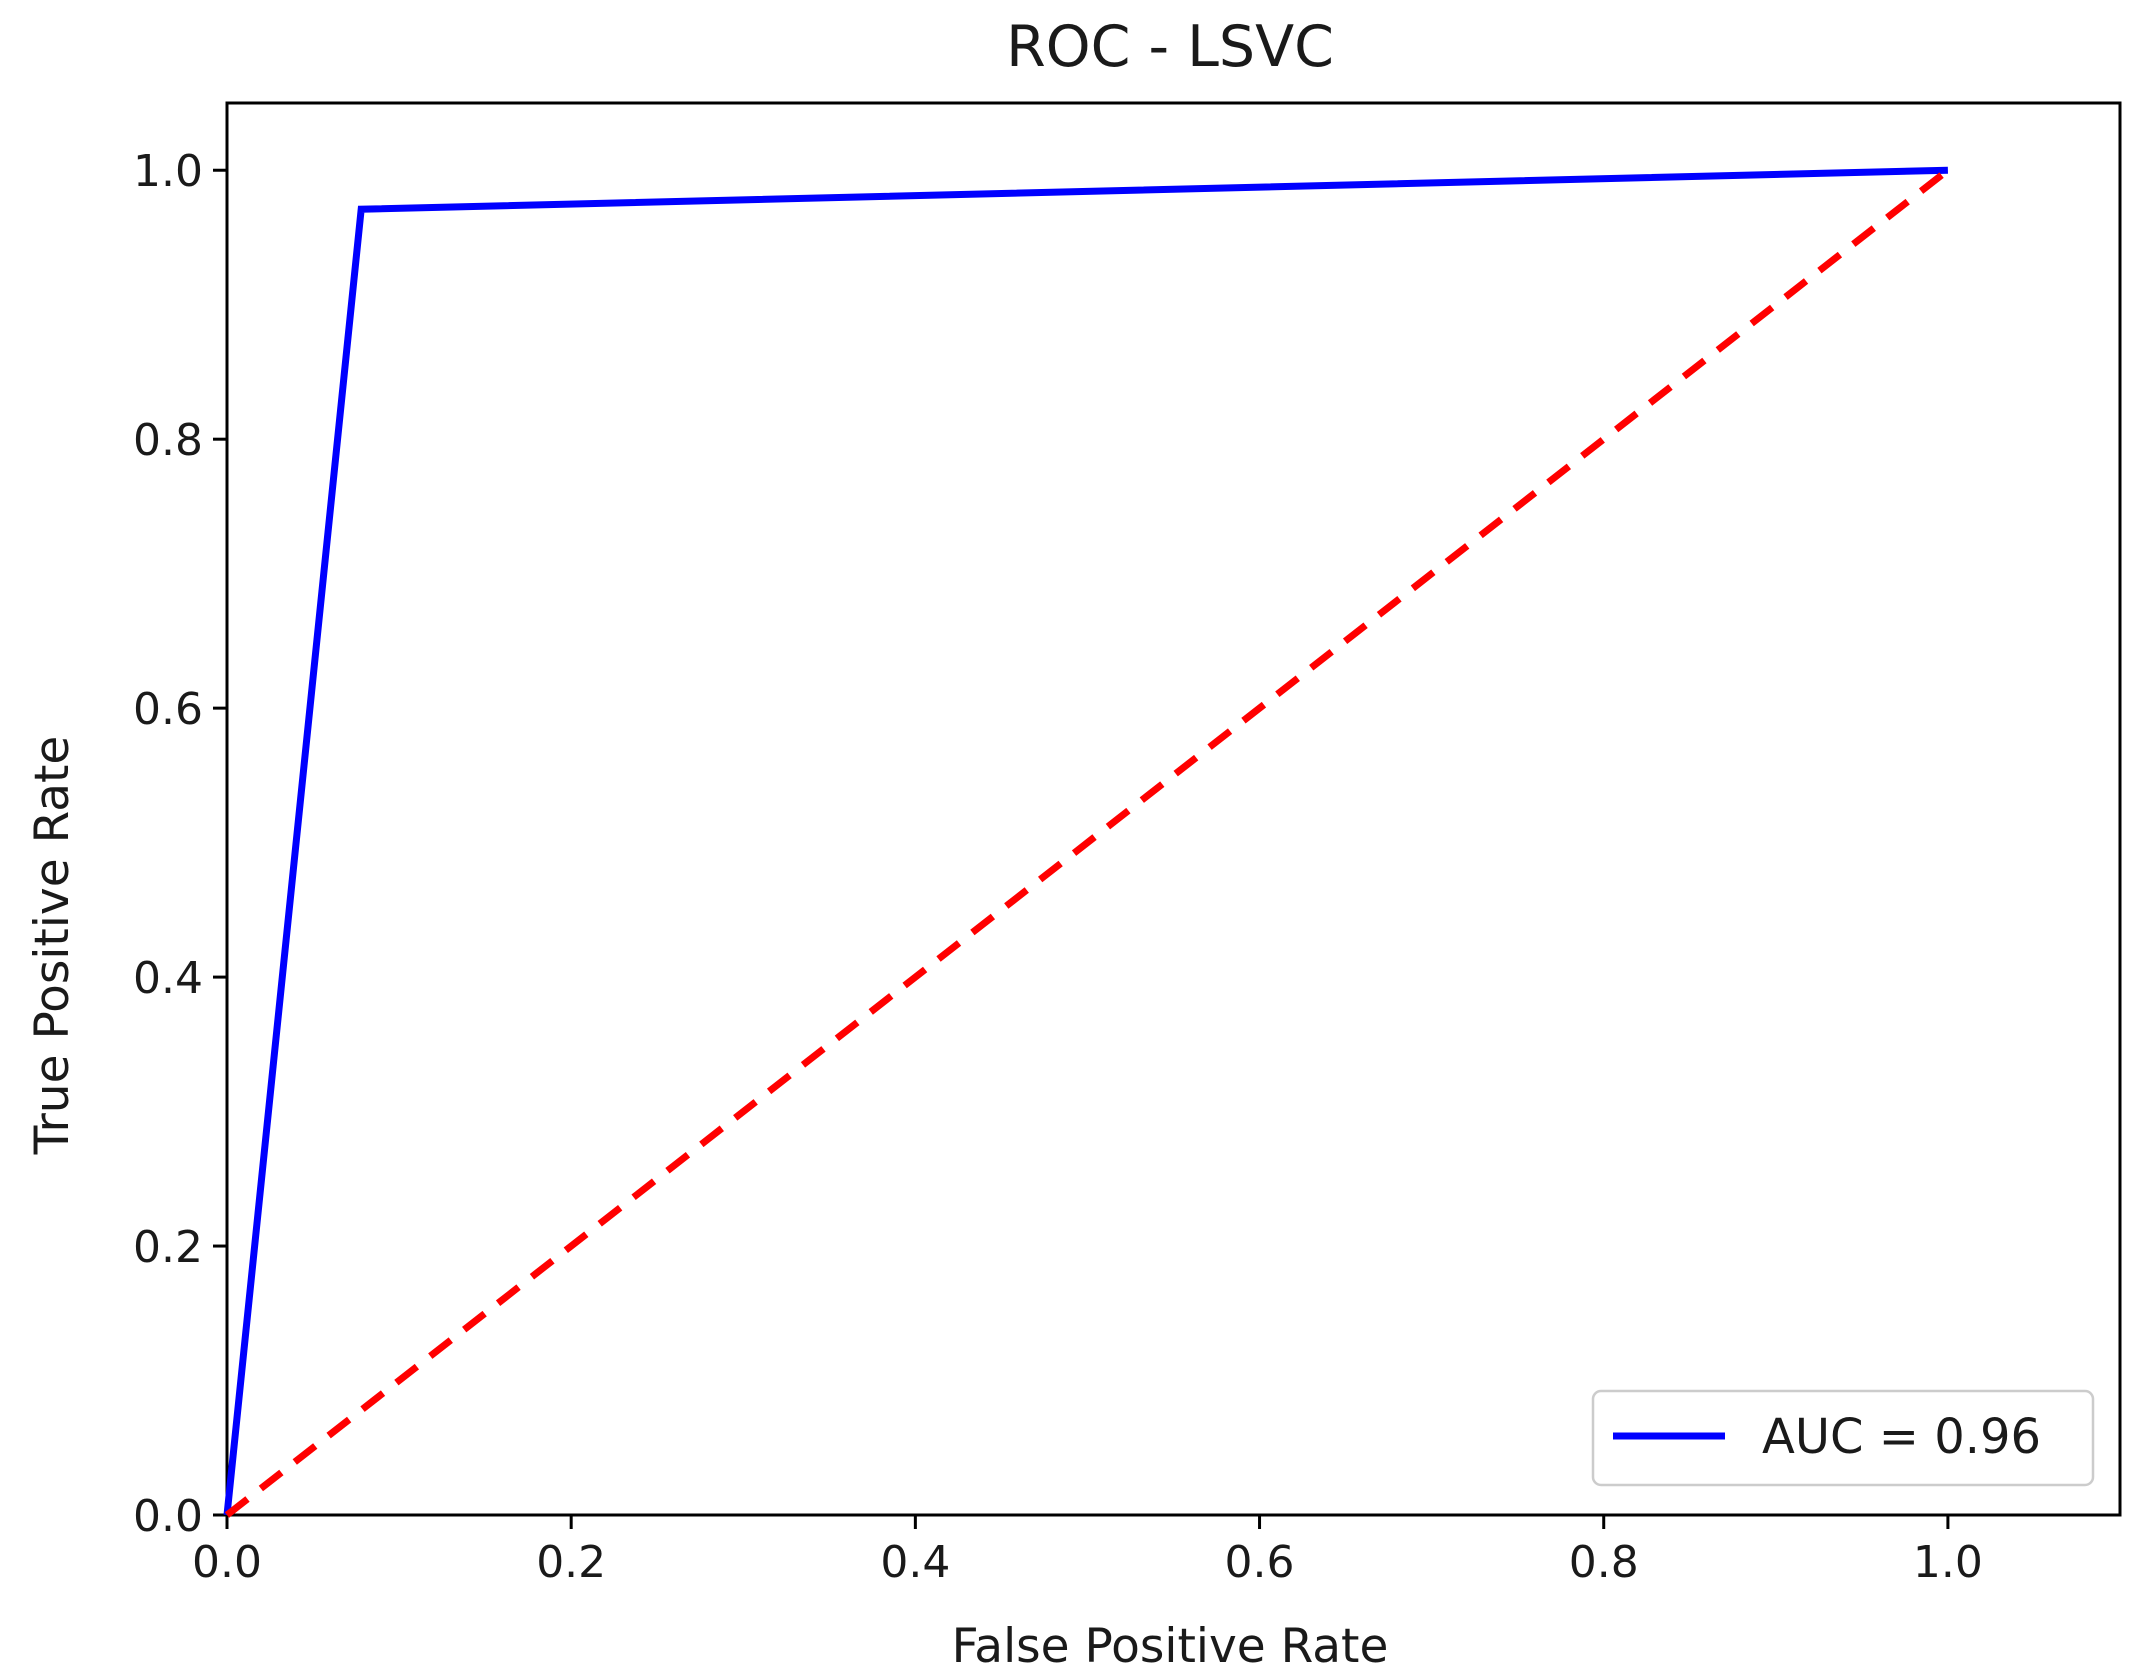  Describe the element at coordinates (1170, 1646) in the screenshot. I see `x-axis-title: False Positive Rate` at that location.